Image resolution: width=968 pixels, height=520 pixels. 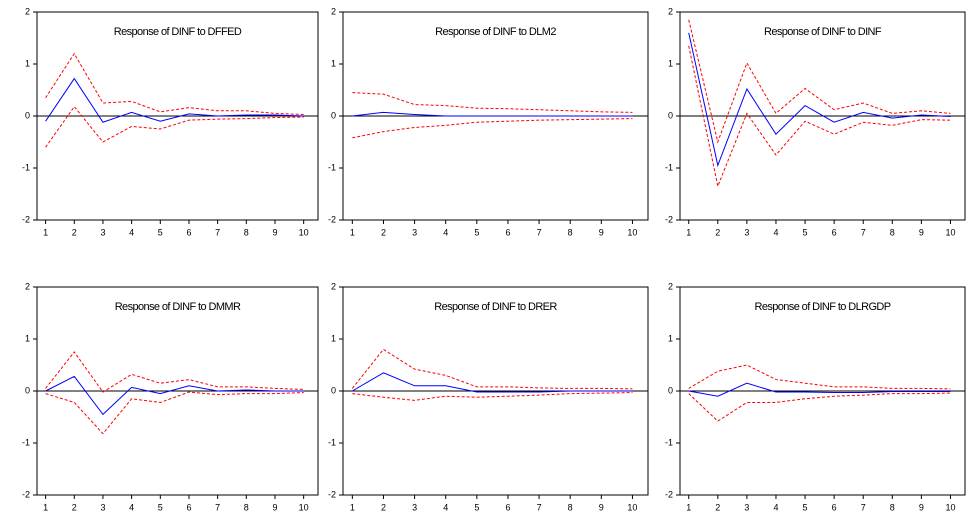 I want to click on chart-title: Response of DINF to DMMR, so click(x=178, y=307).